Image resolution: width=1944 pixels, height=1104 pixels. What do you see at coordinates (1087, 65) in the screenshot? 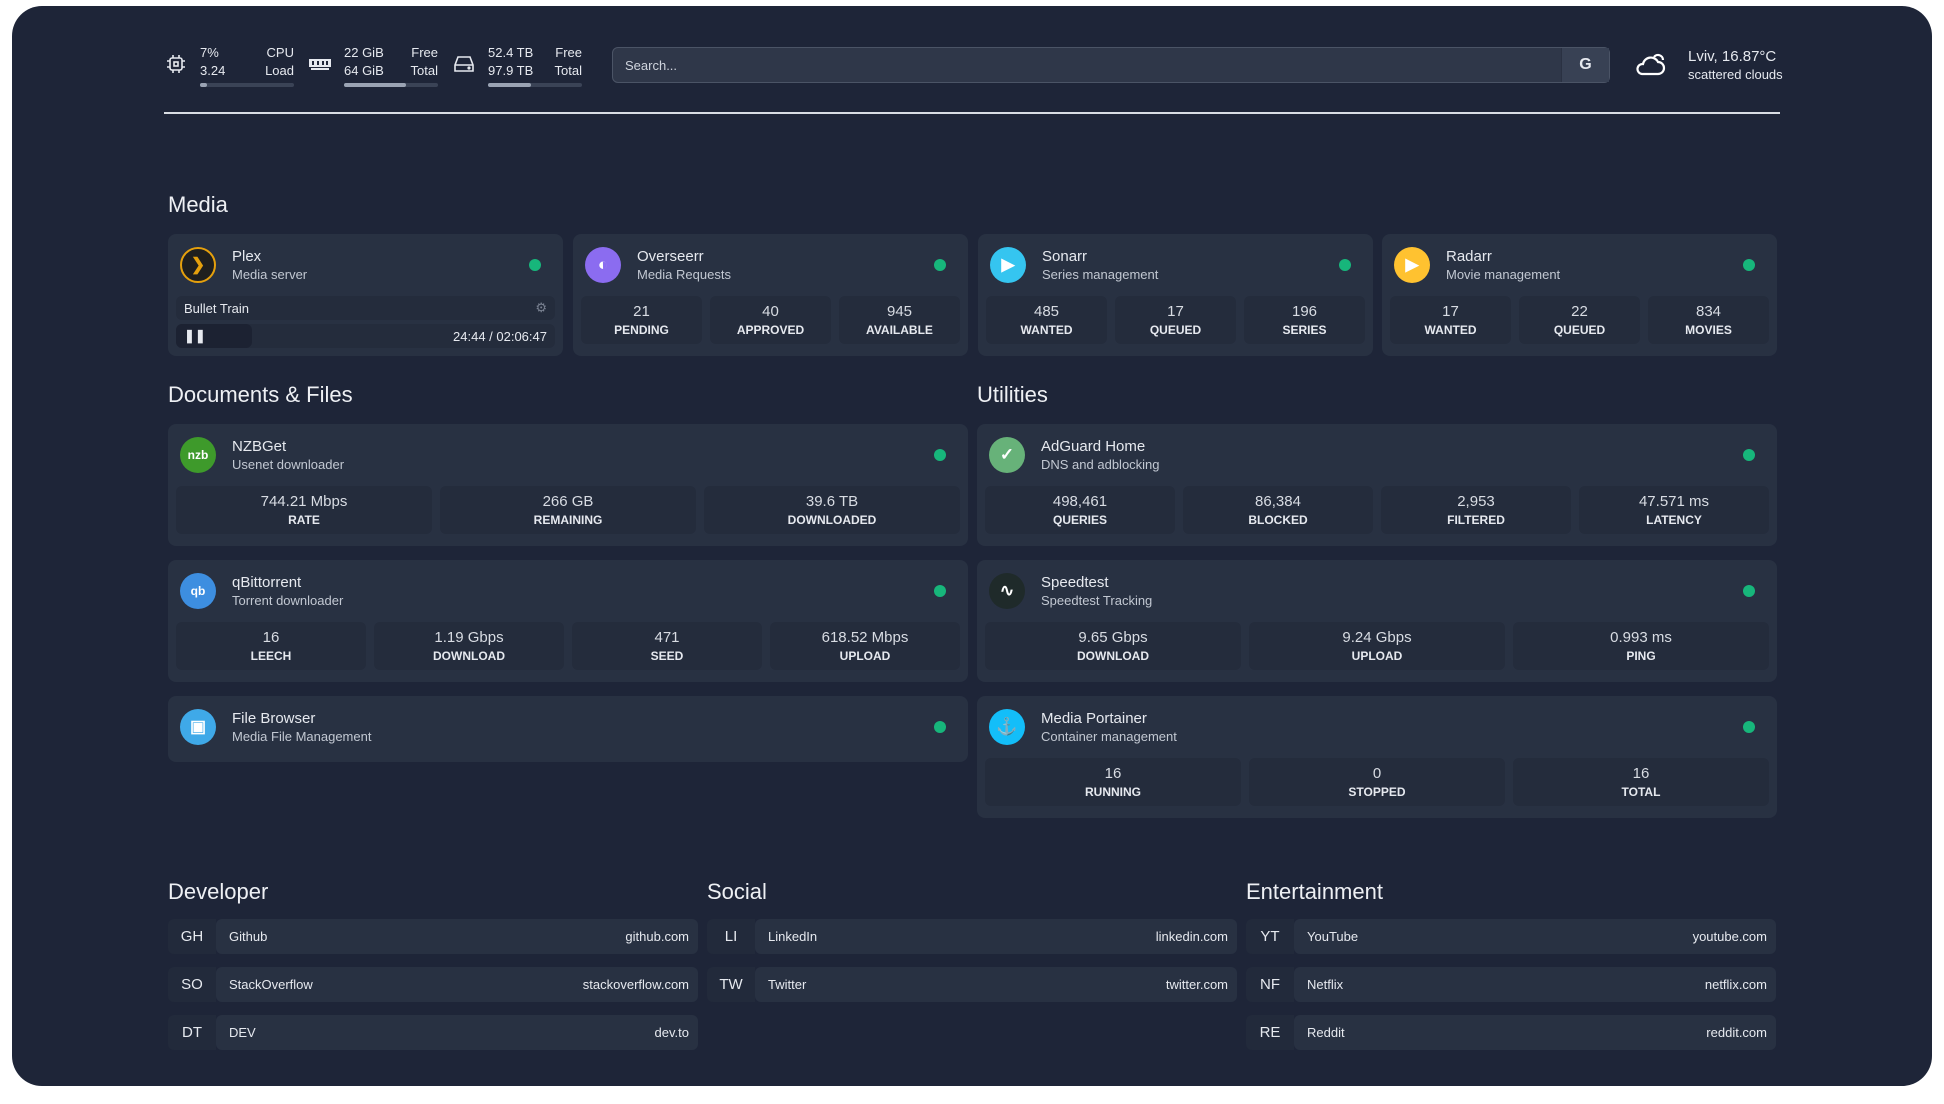
I see `search-input` at bounding box center [1087, 65].